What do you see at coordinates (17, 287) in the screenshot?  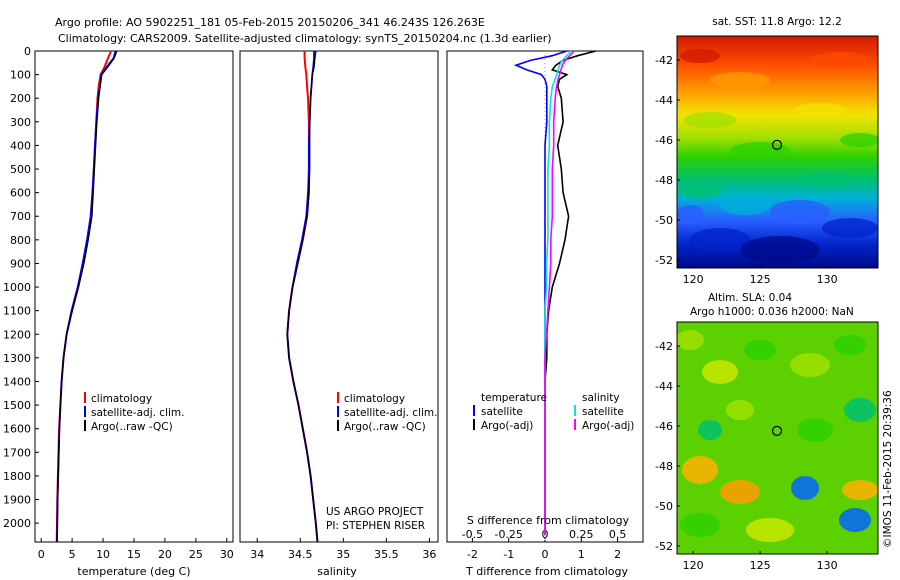 I see `depth-tick-label: 1000` at bounding box center [17, 287].